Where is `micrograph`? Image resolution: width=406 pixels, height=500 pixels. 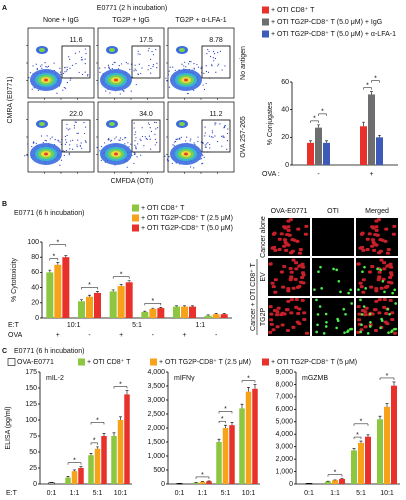
micrograph is located at coordinates (333, 317).